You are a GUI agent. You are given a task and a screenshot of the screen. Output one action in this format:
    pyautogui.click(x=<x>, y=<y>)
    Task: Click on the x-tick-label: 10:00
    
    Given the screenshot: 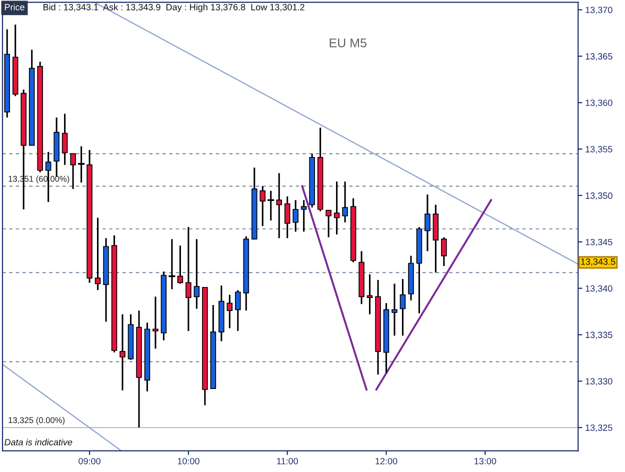 What is the action you would take?
    pyautogui.click(x=189, y=461)
    